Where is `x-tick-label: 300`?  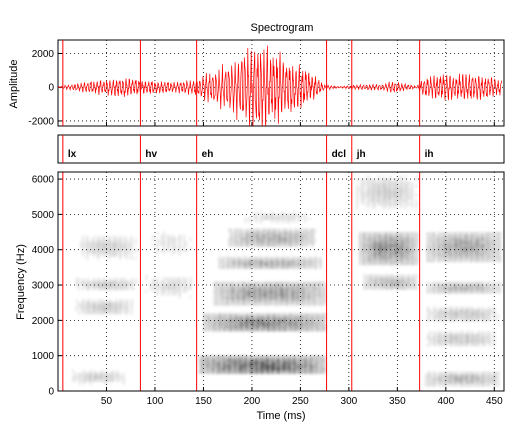 x-tick-label: 300 is located at coordinates (349, 401).